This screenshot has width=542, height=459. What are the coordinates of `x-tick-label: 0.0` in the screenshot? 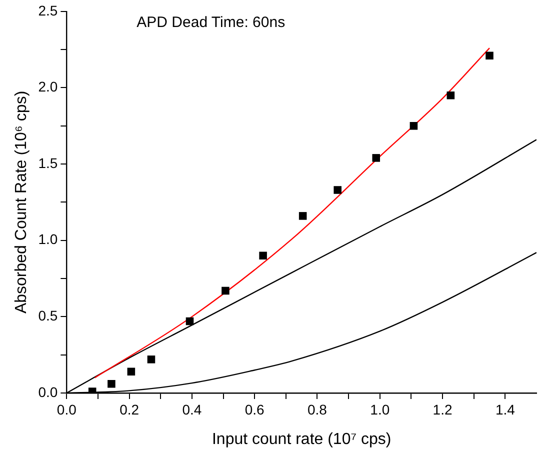 It's located at (66, 409).